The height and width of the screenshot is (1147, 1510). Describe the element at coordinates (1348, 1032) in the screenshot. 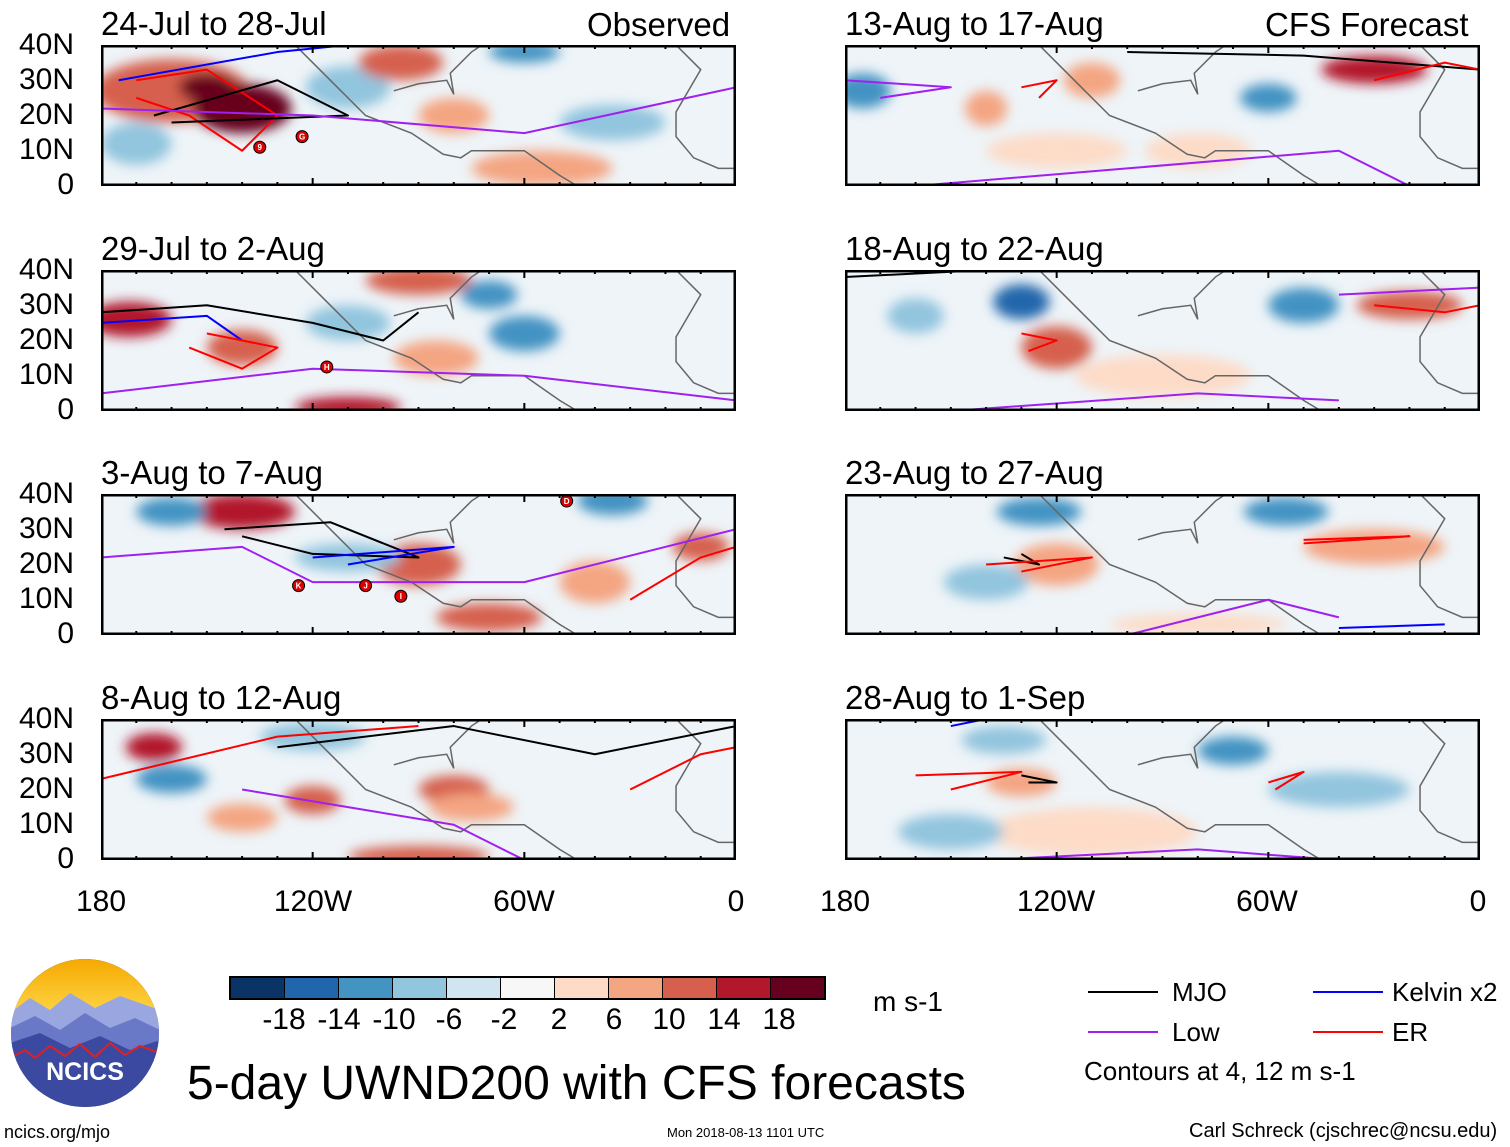

I see `legend-er-line` at that location.